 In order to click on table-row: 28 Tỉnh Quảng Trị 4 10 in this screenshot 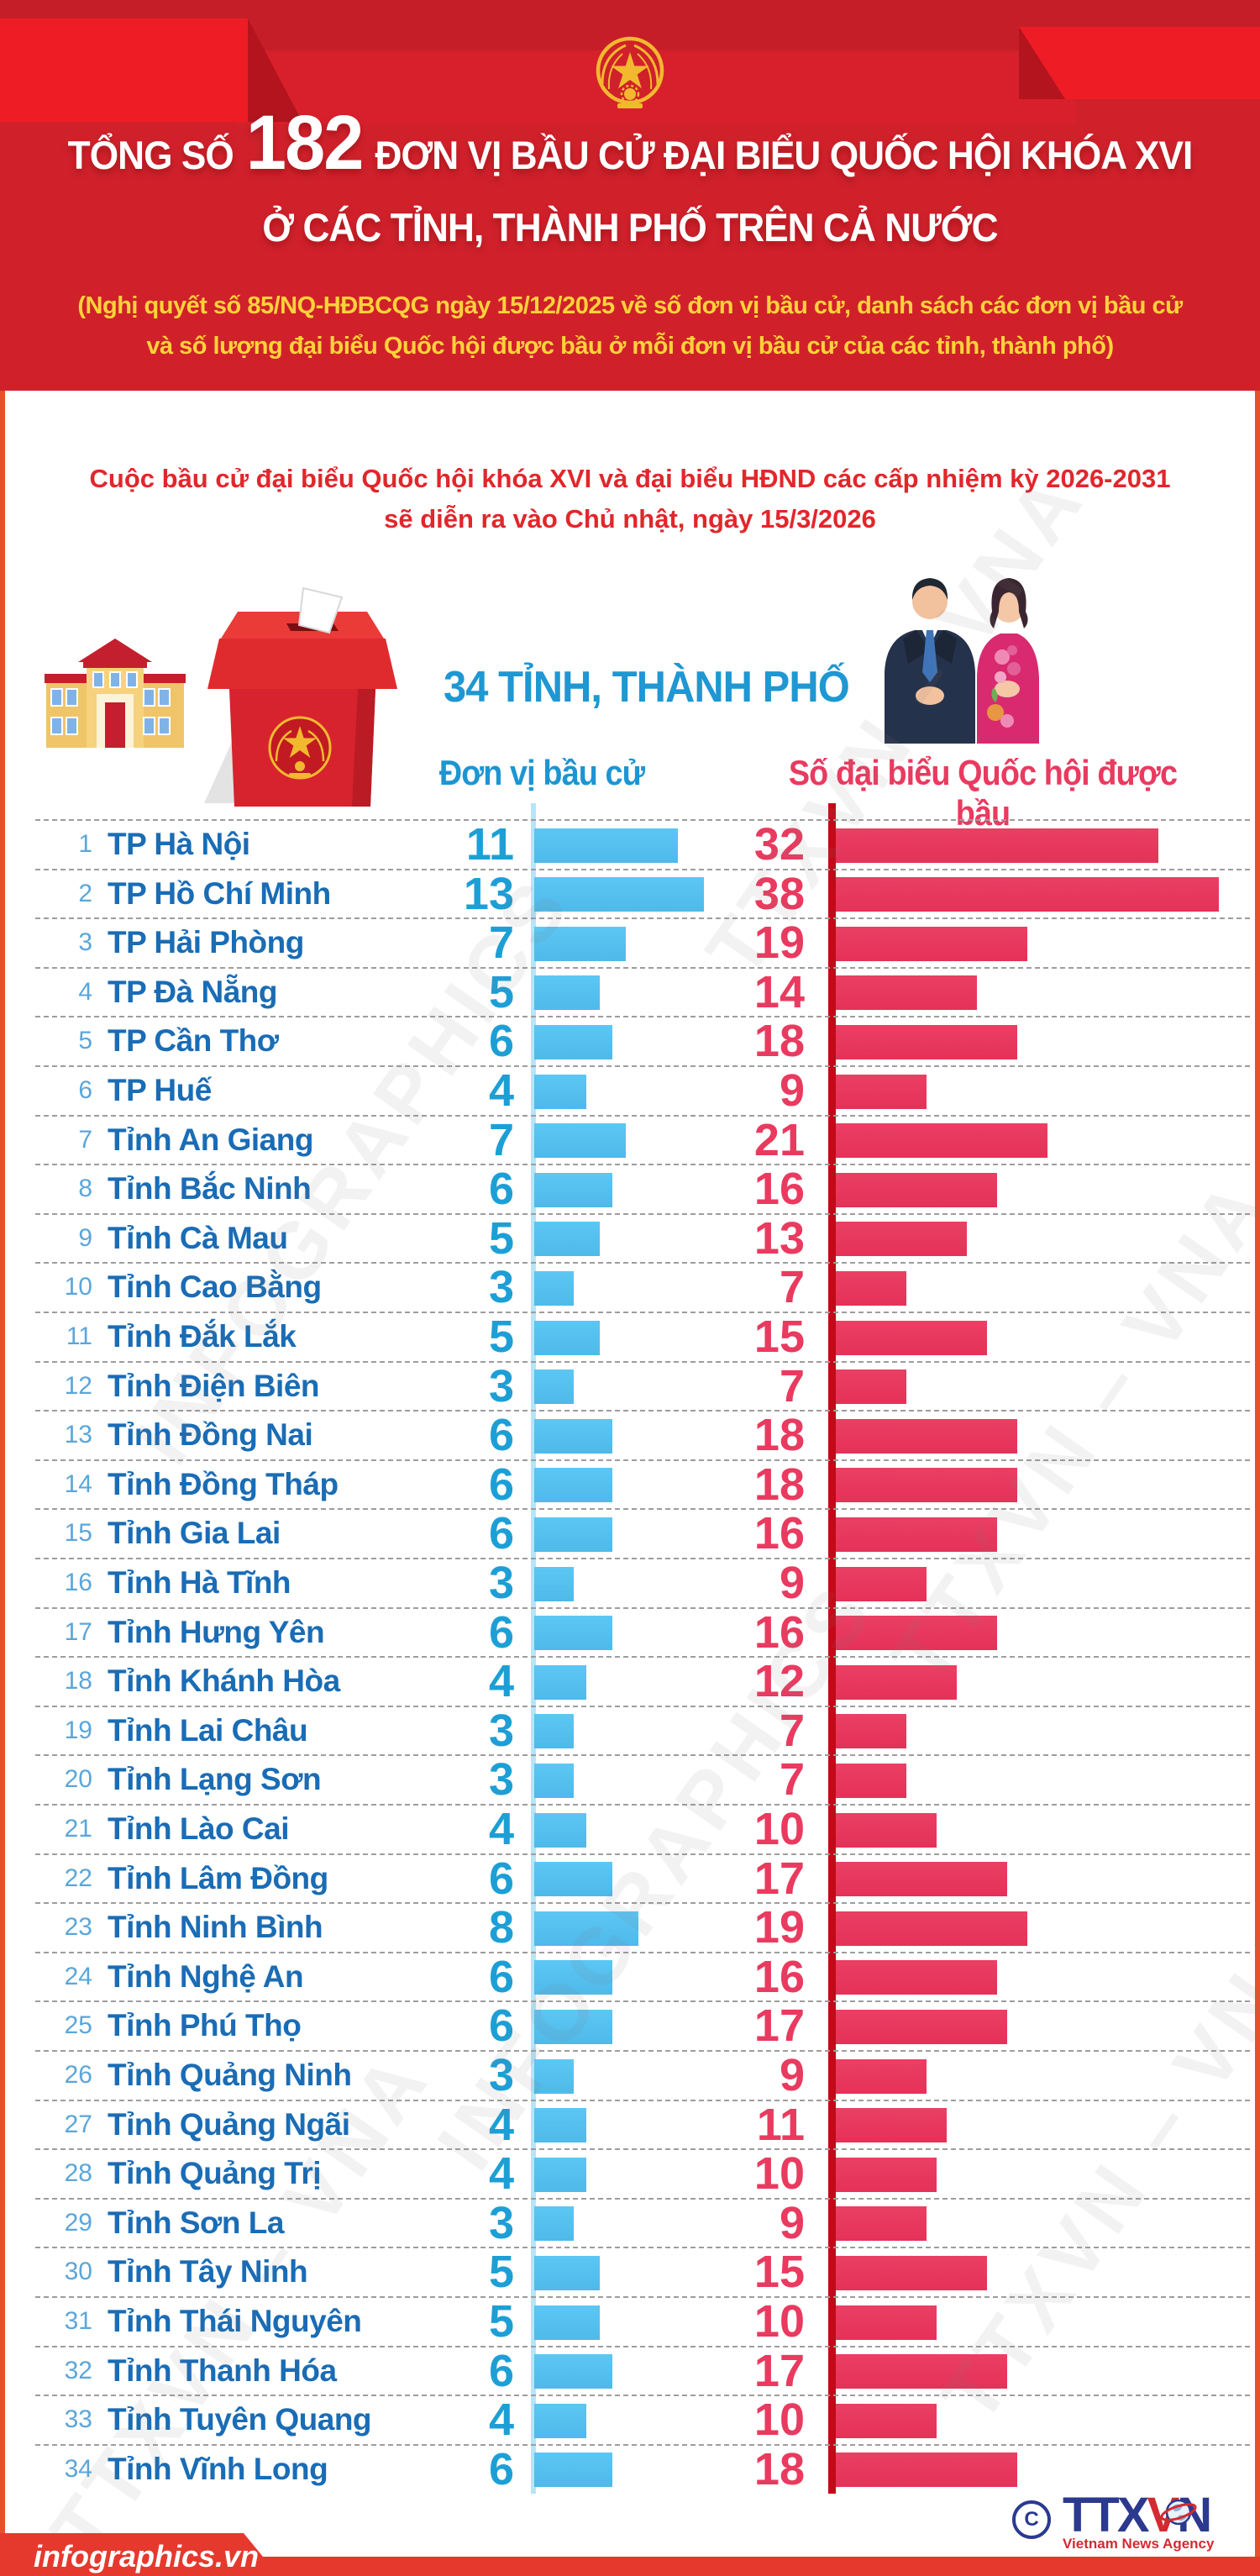, I will do `click(642, 2173)`.